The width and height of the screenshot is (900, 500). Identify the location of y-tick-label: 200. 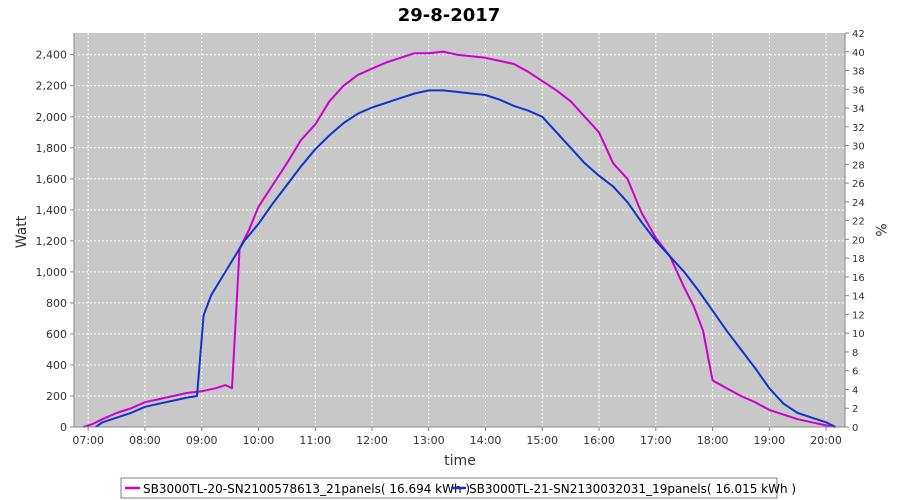
(56, 396).